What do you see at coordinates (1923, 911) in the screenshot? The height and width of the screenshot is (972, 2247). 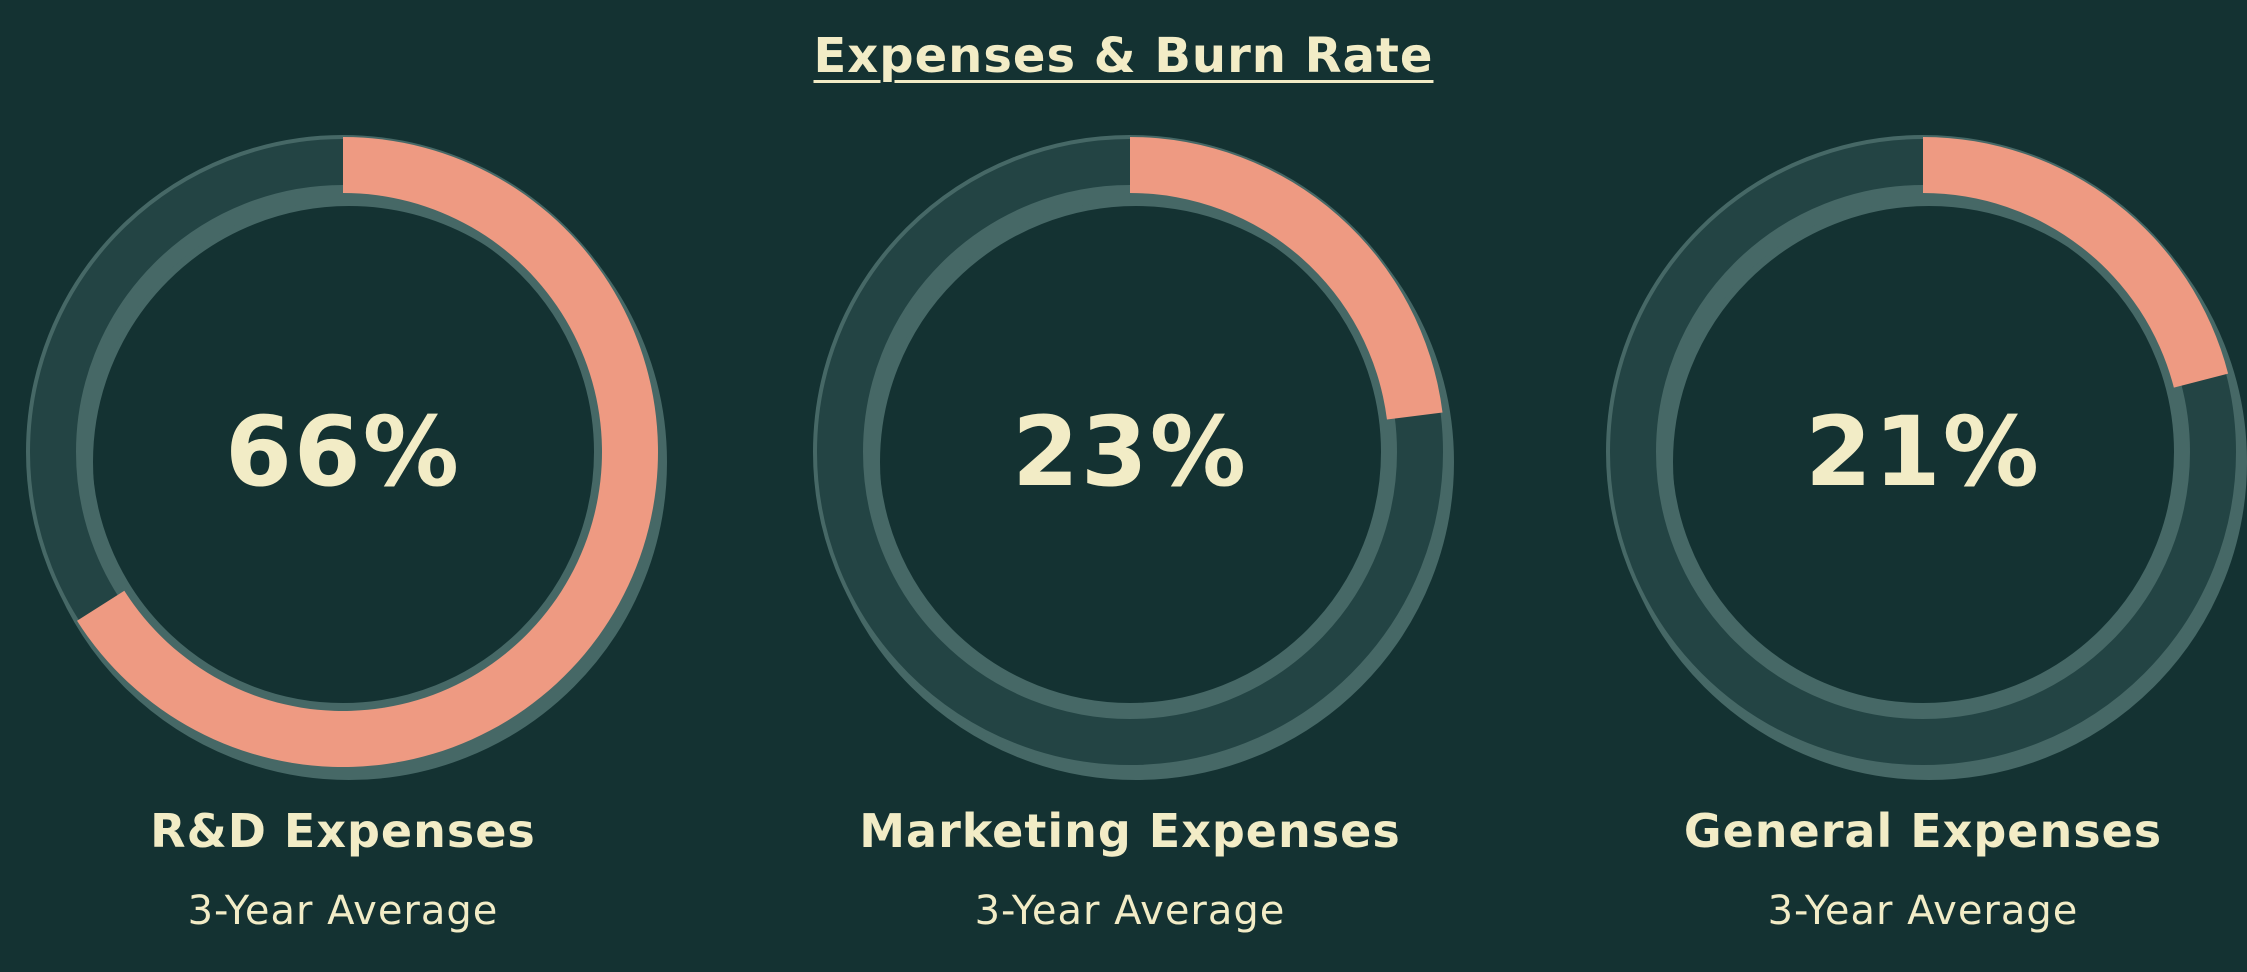 I see `gauge-general-expenses-subtitle: 3-Year Average` at bounding box center [1923, 911].